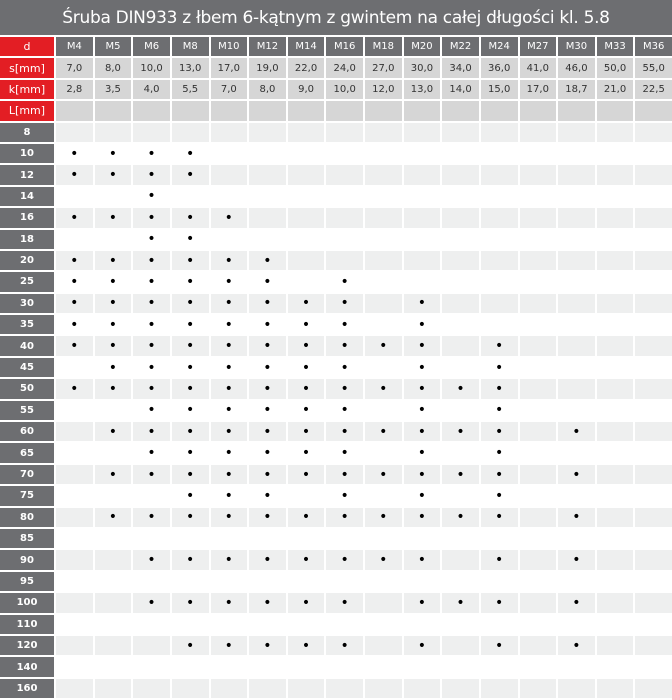  Describe the element at coordinates (27, 47) in the screenshot. I see `d-label: d` at that location.